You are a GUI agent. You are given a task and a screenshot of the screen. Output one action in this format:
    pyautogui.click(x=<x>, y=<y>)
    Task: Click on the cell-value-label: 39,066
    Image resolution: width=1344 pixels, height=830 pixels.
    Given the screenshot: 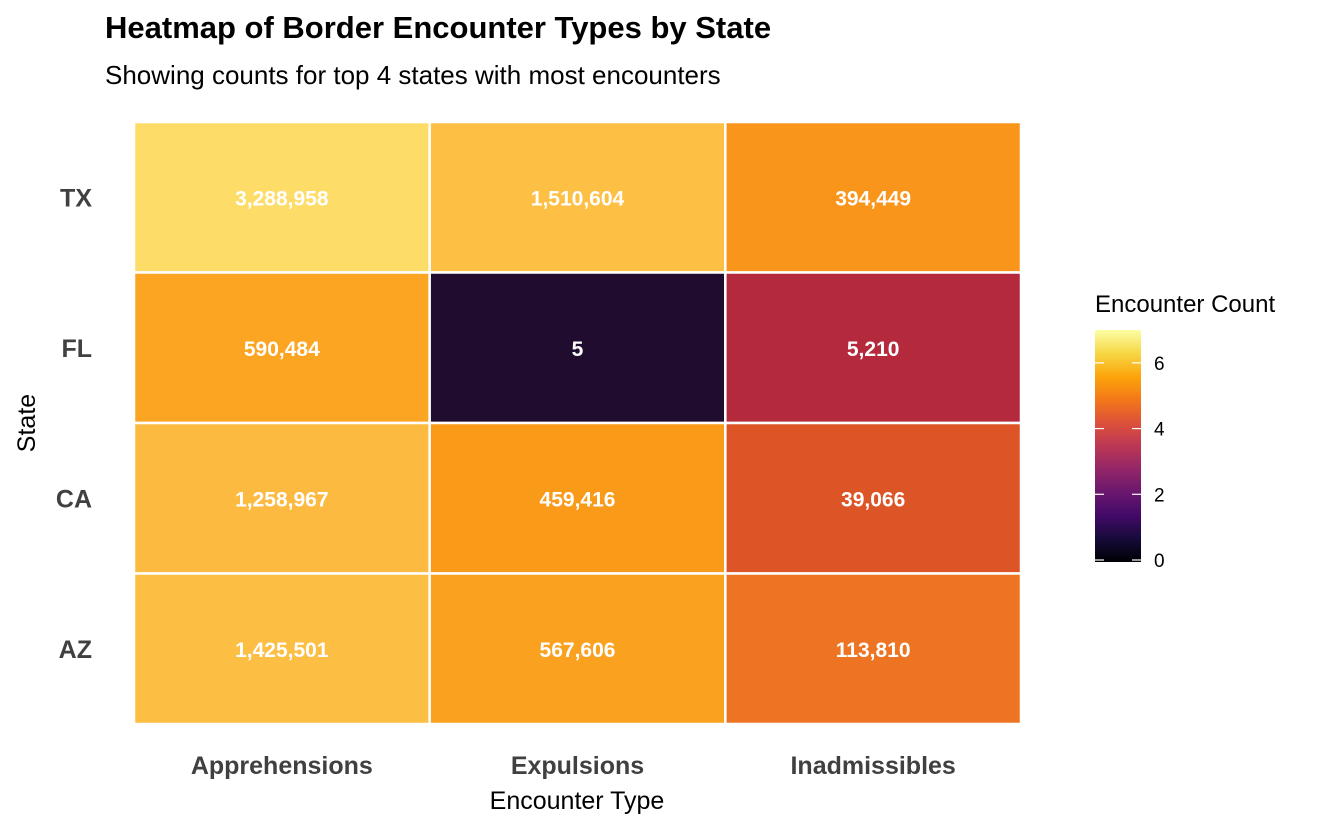 What is the action you would take?
    pyautogui.click(x=873, y=499)
    